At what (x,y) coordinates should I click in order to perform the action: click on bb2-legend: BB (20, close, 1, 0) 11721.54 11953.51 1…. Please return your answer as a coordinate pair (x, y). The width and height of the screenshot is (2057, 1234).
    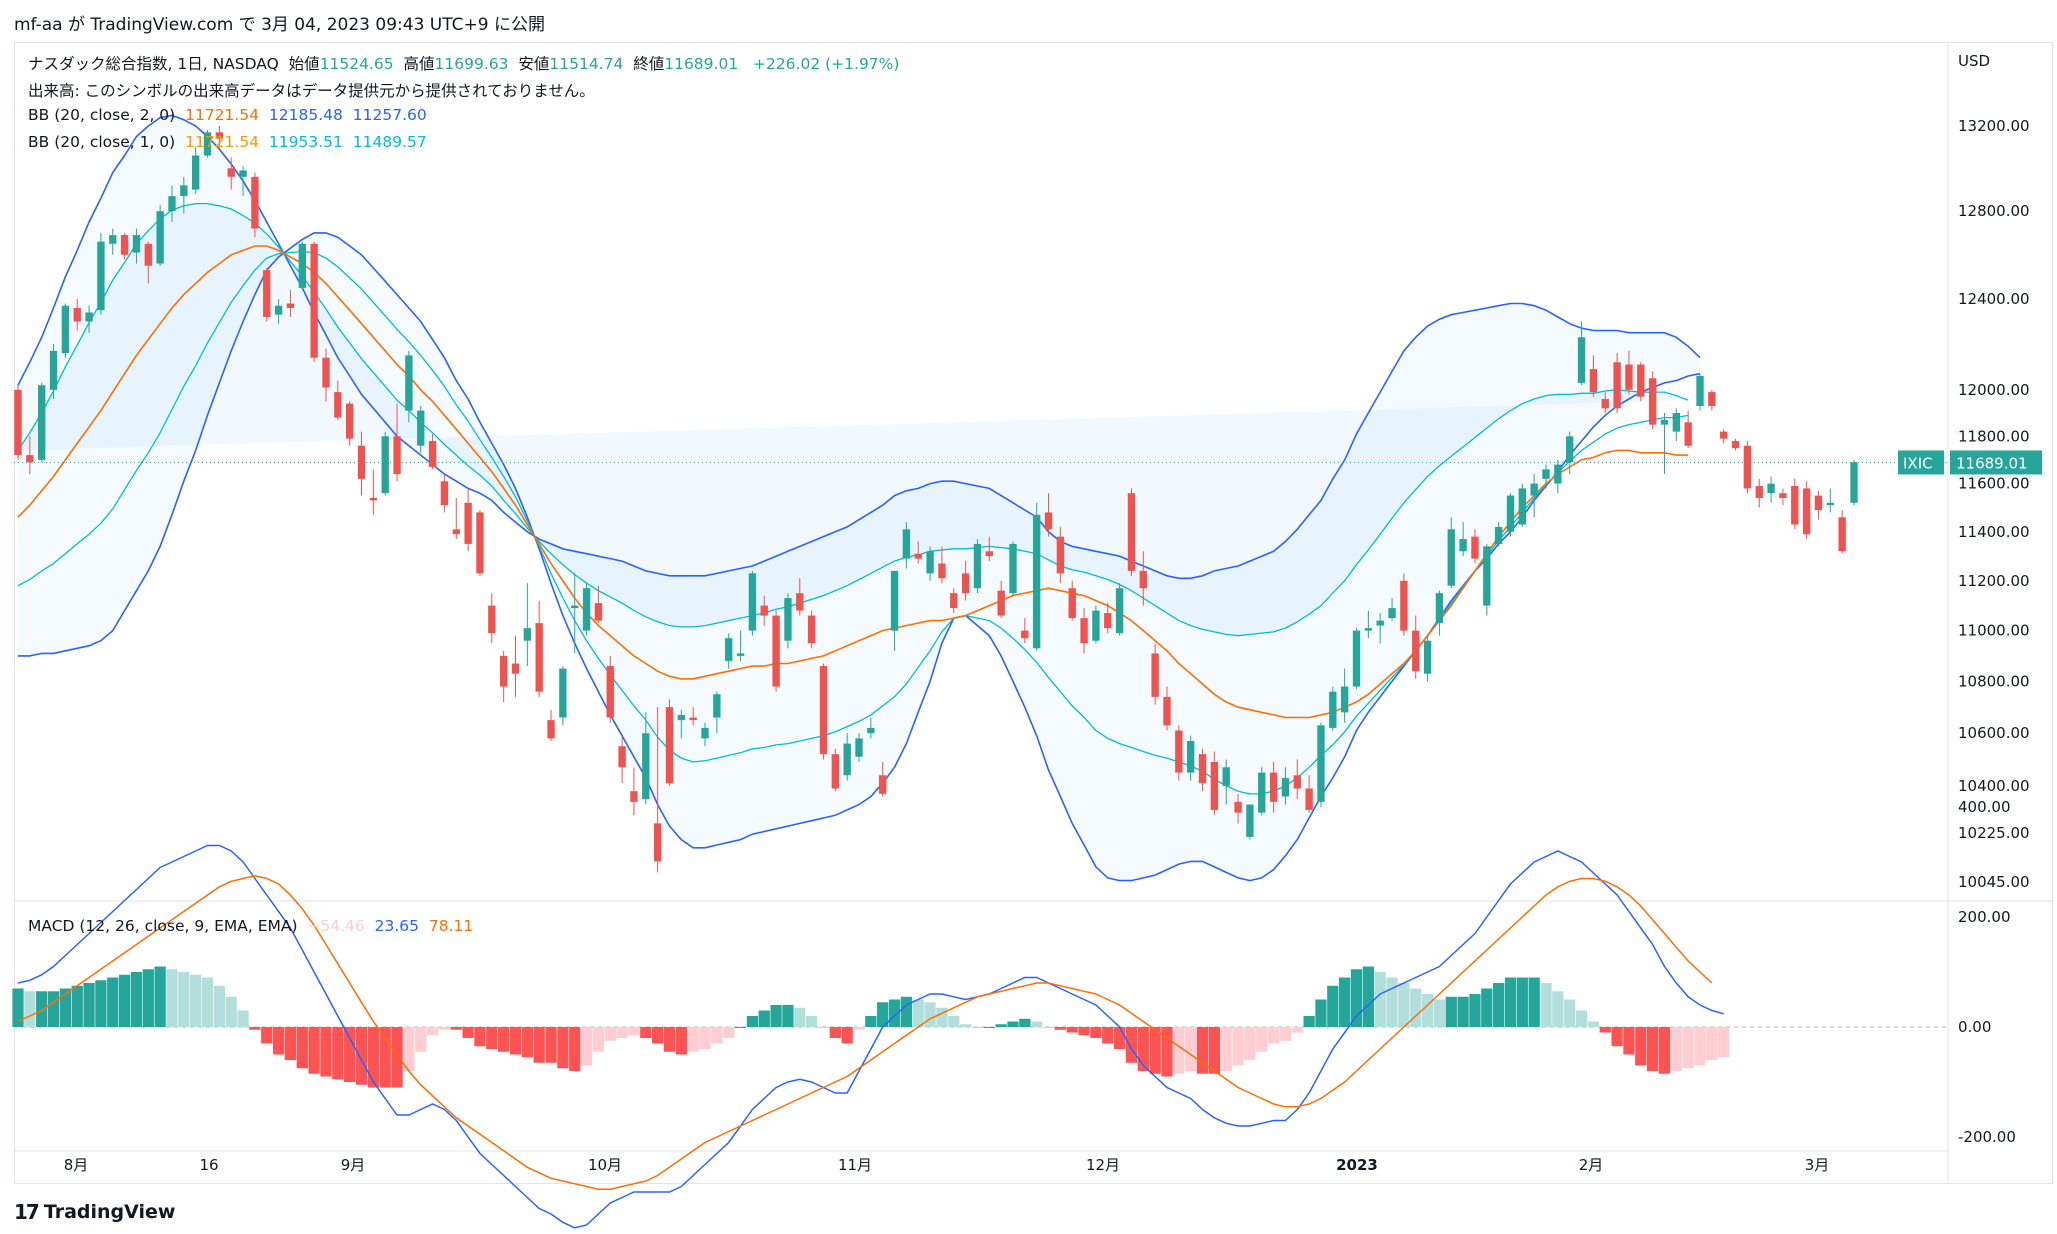
    Looking at the image, I should click on (227, 142).